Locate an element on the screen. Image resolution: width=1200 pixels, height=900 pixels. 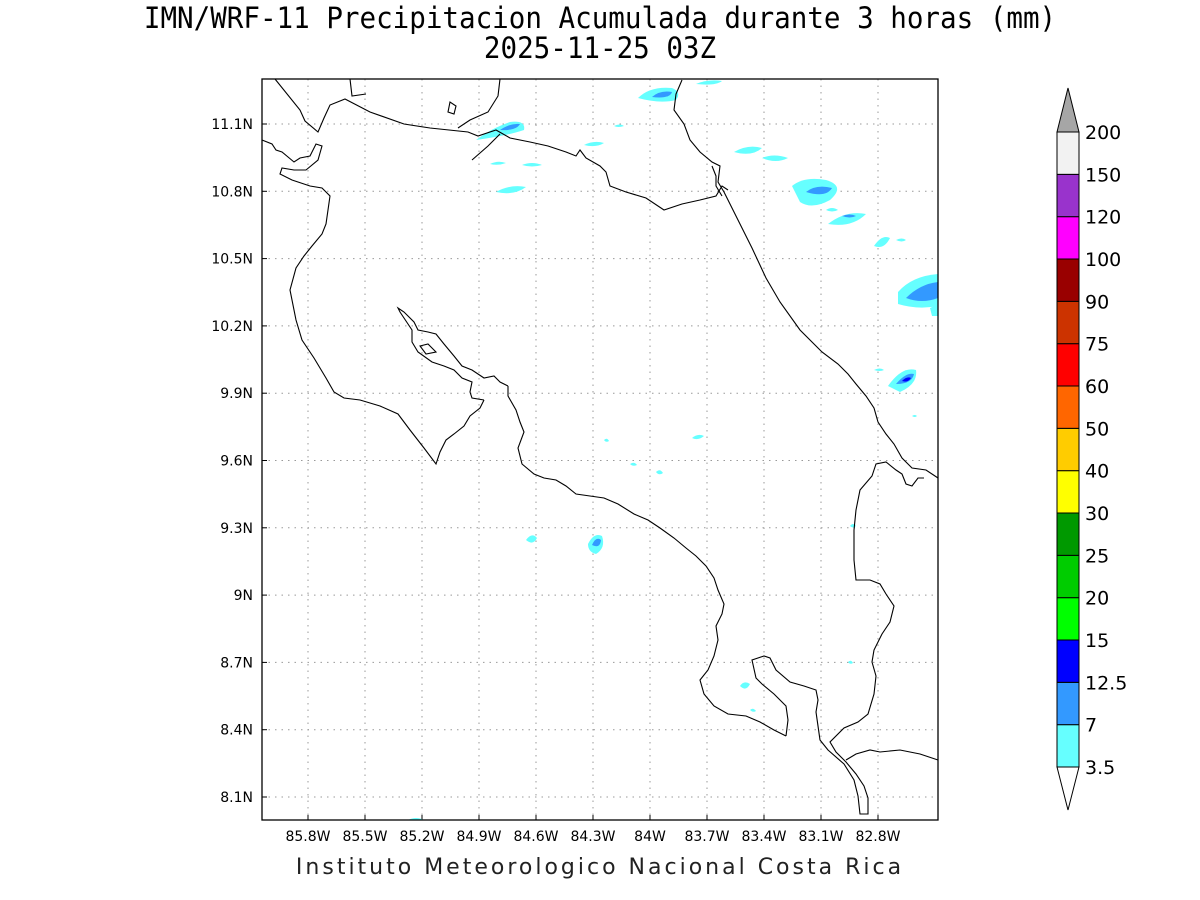
longitude-tick-label: 83.7W is located at coordinates (706, 837).